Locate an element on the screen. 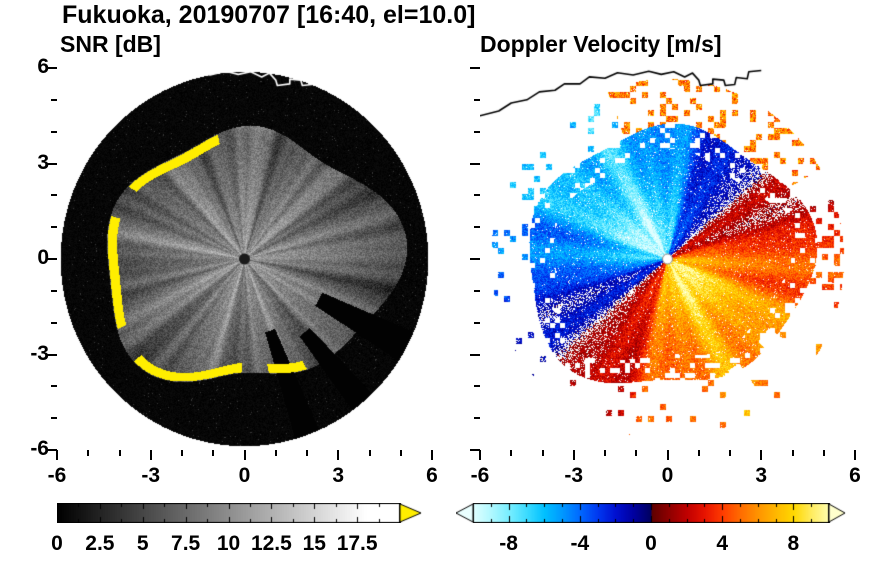 The width and height of the screenshot is (870, 570). doppler-colorbar-label: -4 is located at coordinates (580, 543).